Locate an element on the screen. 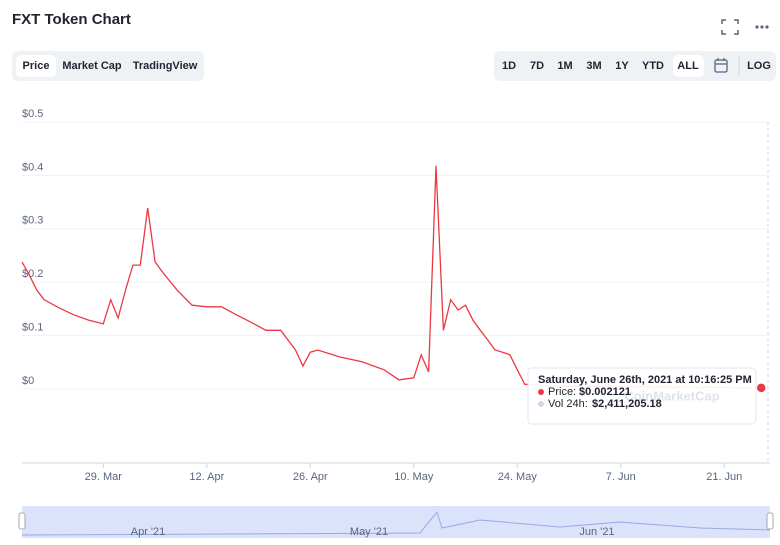 This screenshot has width=780, height=545. range-button: ALL is located at coordinates (688, 66).